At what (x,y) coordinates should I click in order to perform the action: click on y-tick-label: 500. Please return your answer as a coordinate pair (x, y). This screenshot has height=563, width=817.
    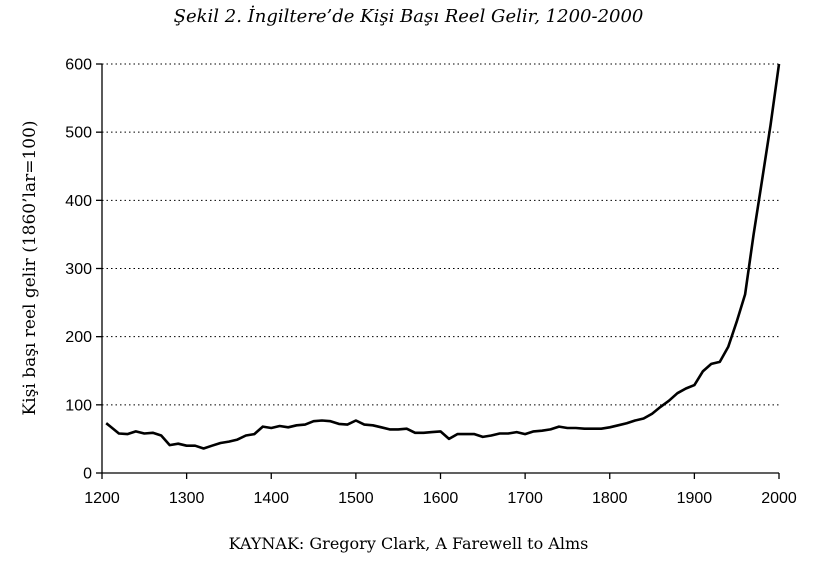
    Looking at the image, I should click on (78, 133).